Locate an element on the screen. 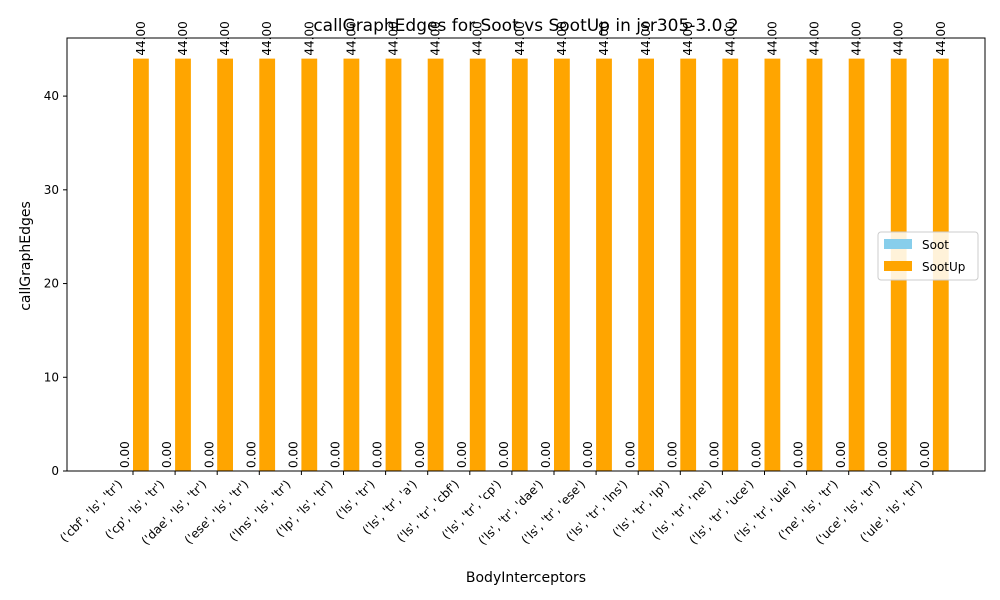  data-label-soot-19: 0.00 is located at coordinates (925, 454).